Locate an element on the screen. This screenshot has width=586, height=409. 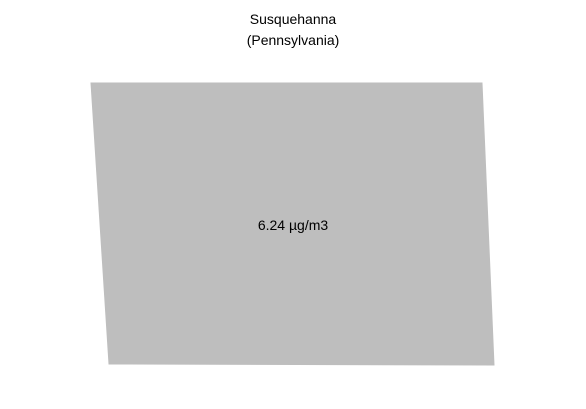
county-value-label: 6.24 µg/m3 is located at coordinates (293, 225).